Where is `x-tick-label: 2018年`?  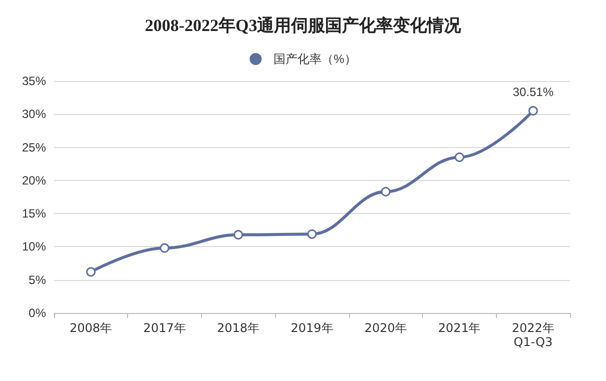
x-tick-label: 2018年 is located at coordinates (238, 328).